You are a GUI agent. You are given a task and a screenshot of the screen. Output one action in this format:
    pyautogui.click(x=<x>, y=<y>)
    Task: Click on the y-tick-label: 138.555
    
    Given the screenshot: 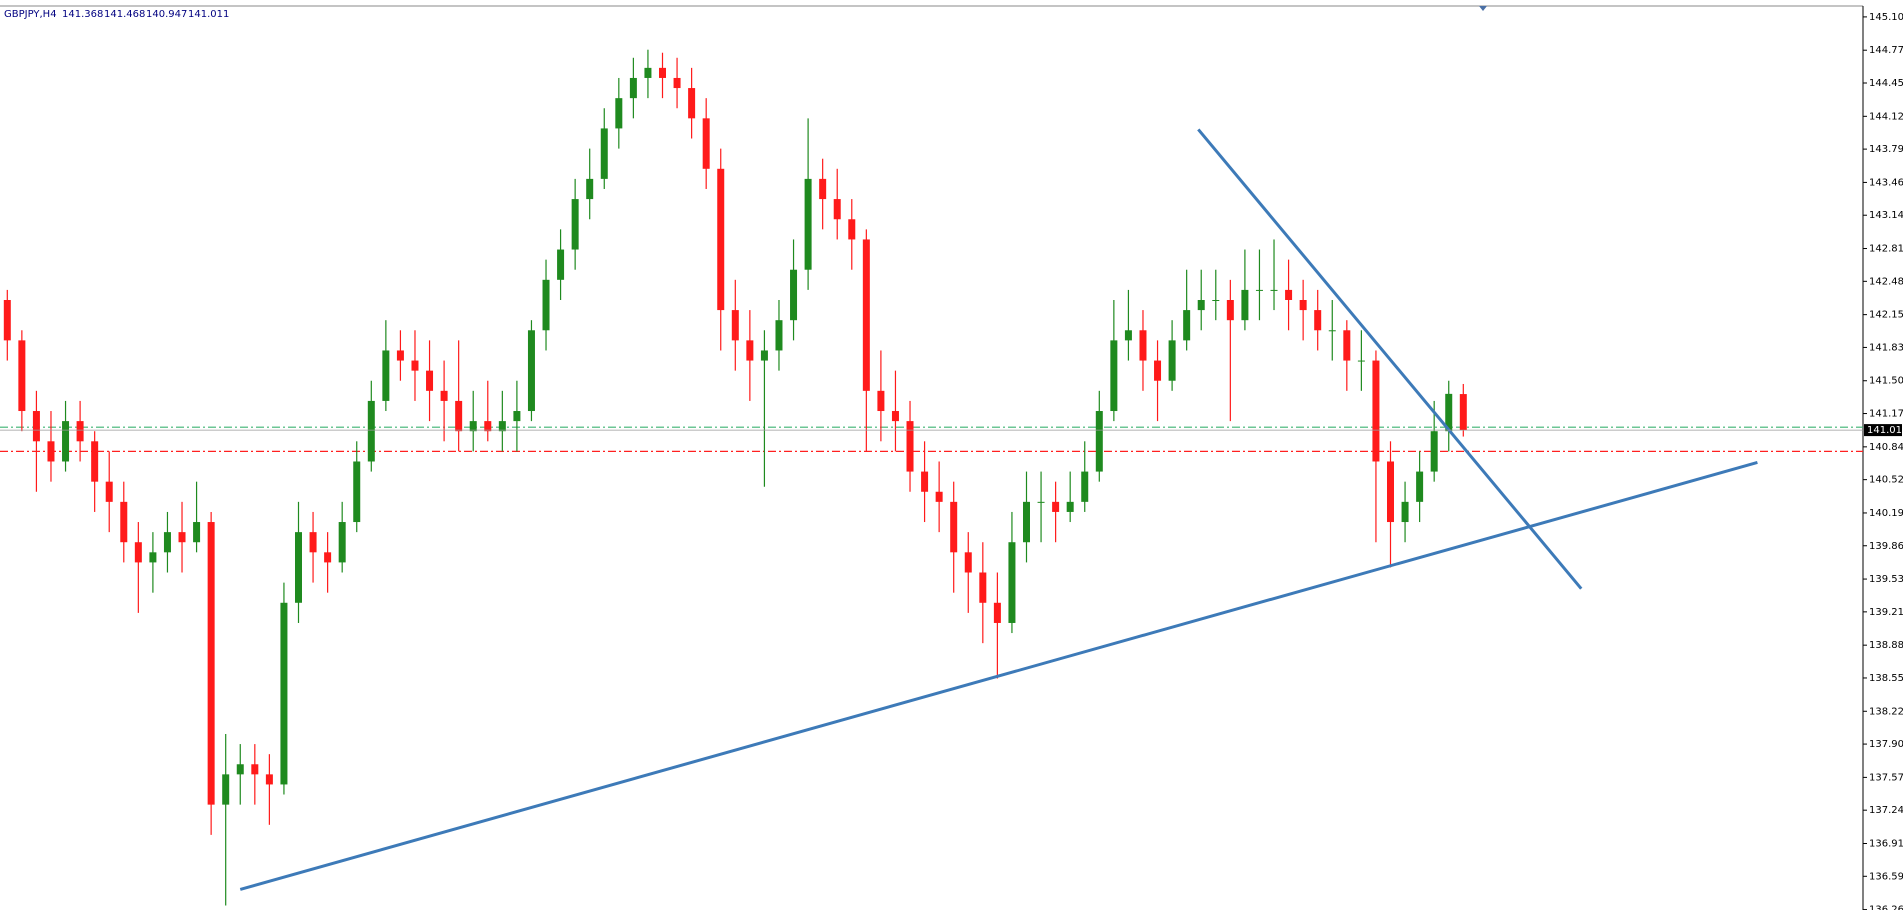 What is the action you would take?
    pyautogui.click(x=1886, y=678)
    